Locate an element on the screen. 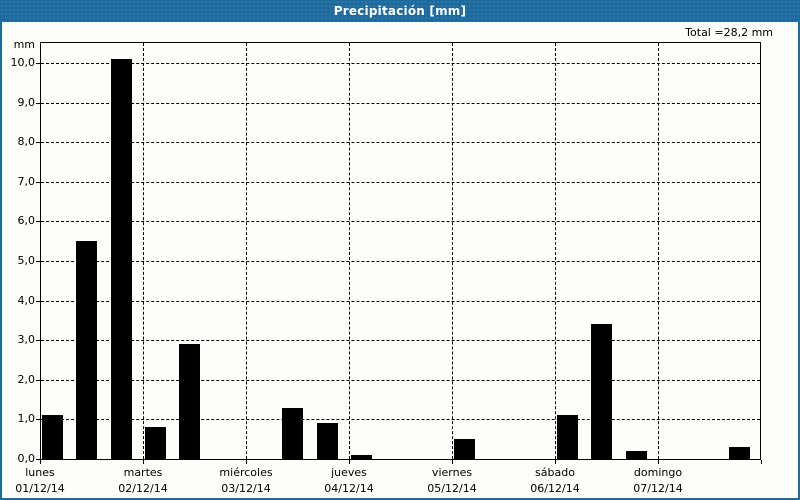 The width and height of the screenshot is (800, 500). y-tick-label: 7,0 is located at coordinates (26, 181).